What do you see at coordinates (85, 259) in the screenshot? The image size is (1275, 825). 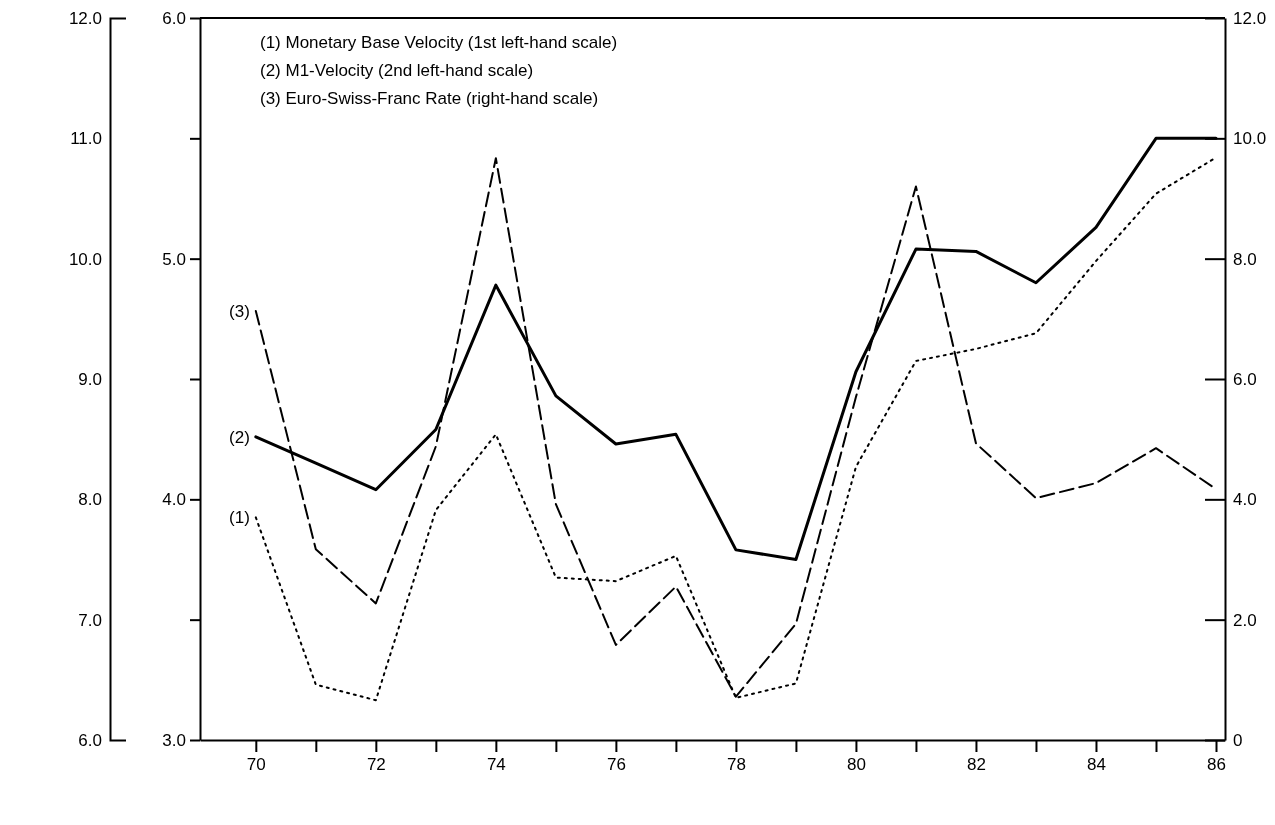 I see `y-tick-label: 10.0` at bounding box center [85, 259].